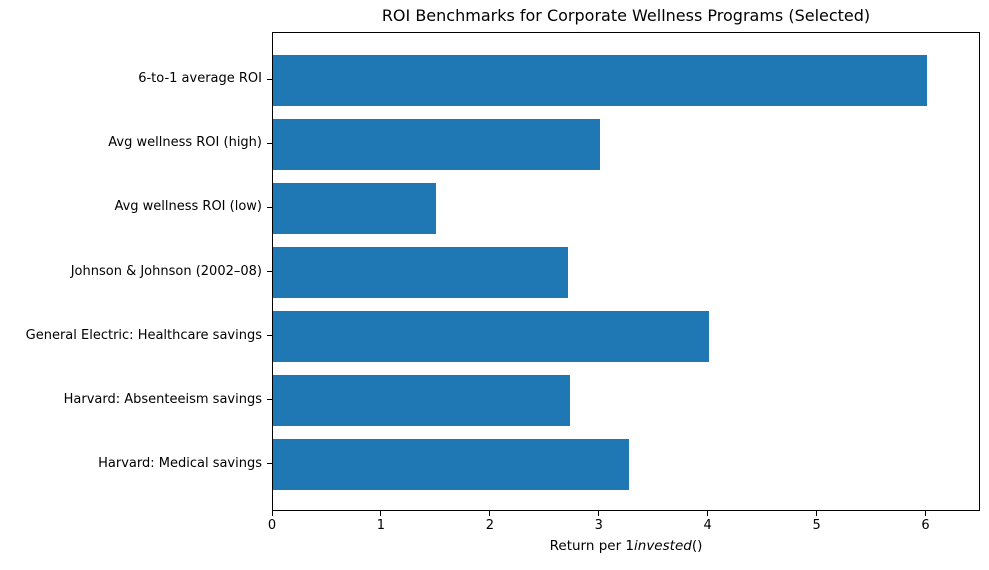 This screenshot has width=989, height=570. What do you see at coordinates (381, 525) in the screenshot?
I see `x-tick-label: 1` at bounding box center [381, 525].